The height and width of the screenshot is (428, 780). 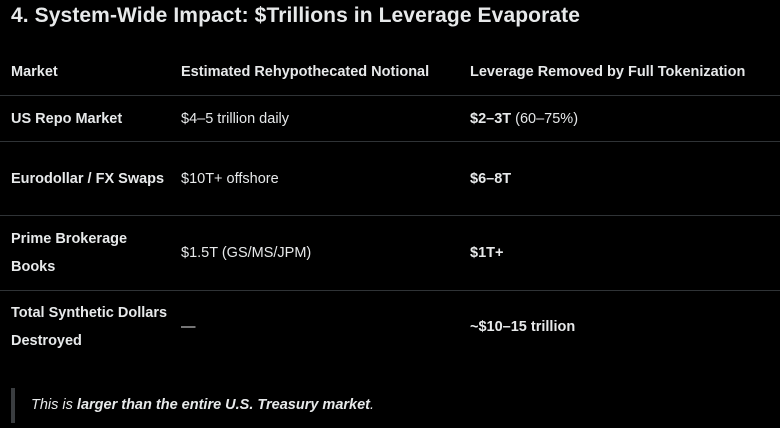 What do you see at coordinates (85, 178) in the screenshot?
I see `market-cell: Eurodollar / FX Swaps` at bounding box center [85, 178].